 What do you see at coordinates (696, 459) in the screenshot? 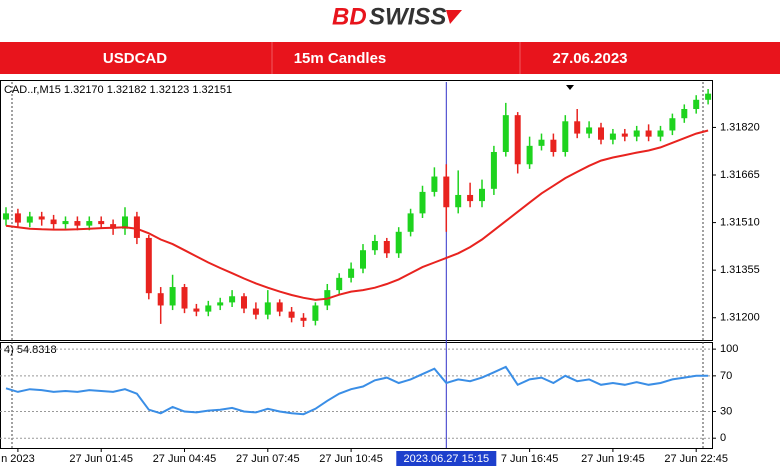
I see `x-tick-label: 27 Jun 22:45` at bounding box center [696, 459].